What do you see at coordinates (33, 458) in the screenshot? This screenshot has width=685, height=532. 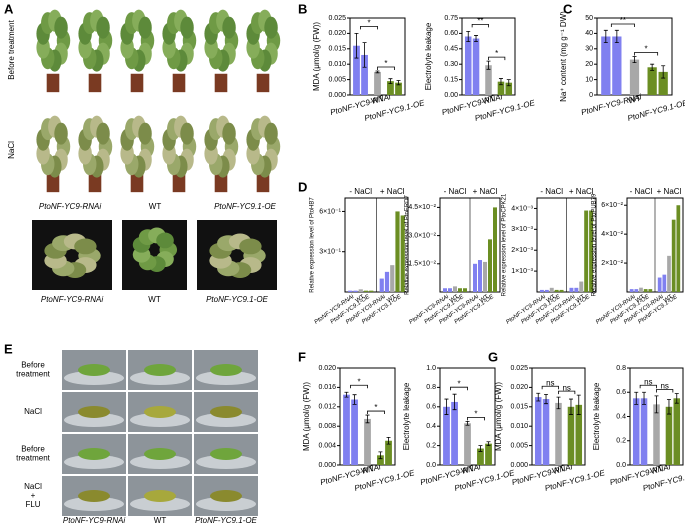 I see `row-label: treatment` at bounding box center [33, 458].